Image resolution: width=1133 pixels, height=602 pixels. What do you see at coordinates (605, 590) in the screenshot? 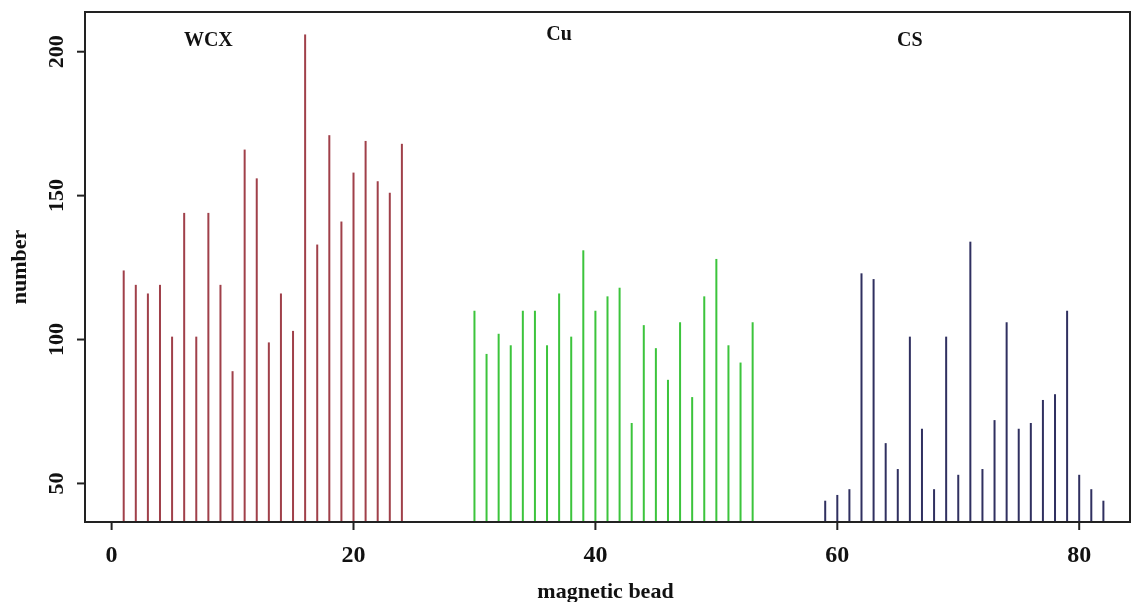
I see `x-axis-title: magnetic bead` at bounding box center [605, 590].